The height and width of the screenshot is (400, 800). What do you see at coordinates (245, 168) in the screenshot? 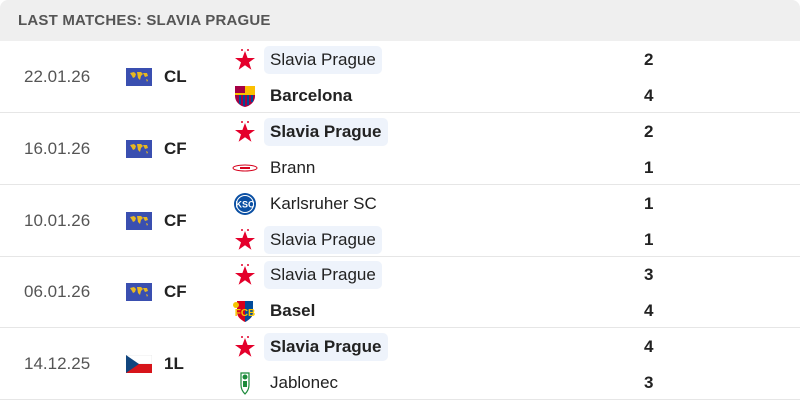
I see `brann-logo-icon` at bounding box center [245, 168].